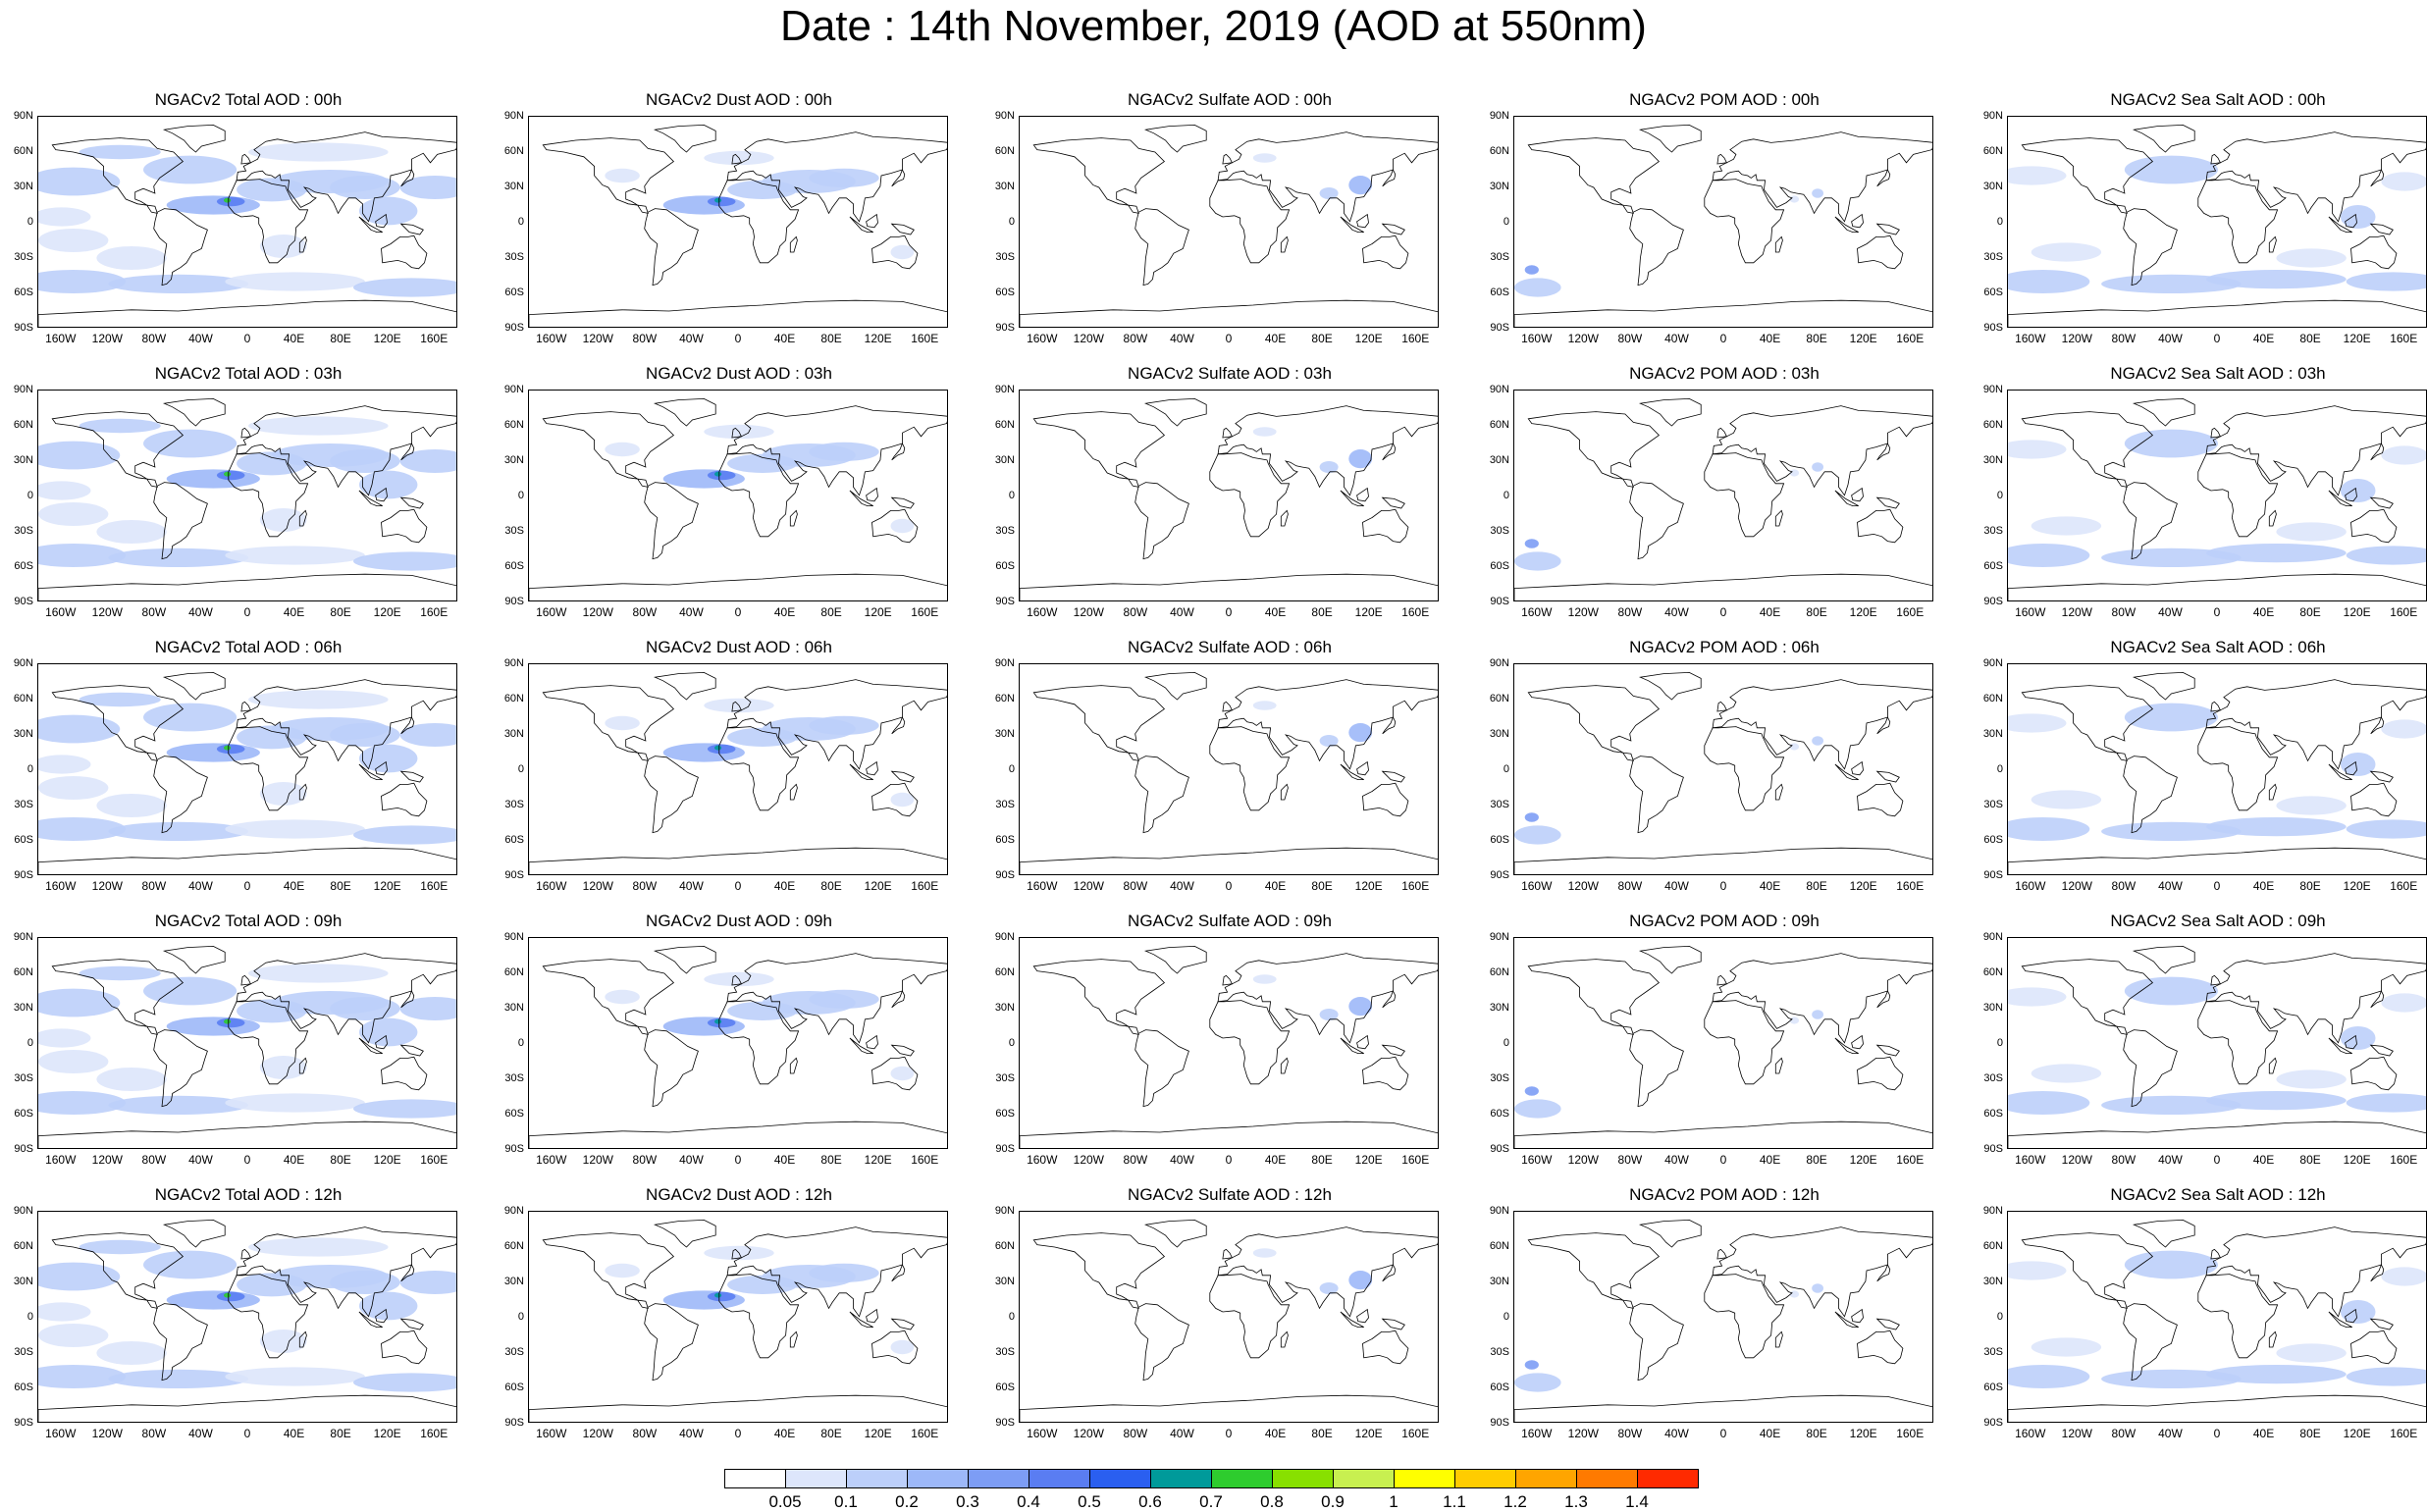 Image resolution: width=2427 pixels, height=1512 pixels. I want to click on lon-tick-label: 120W, so click(2076, 612).